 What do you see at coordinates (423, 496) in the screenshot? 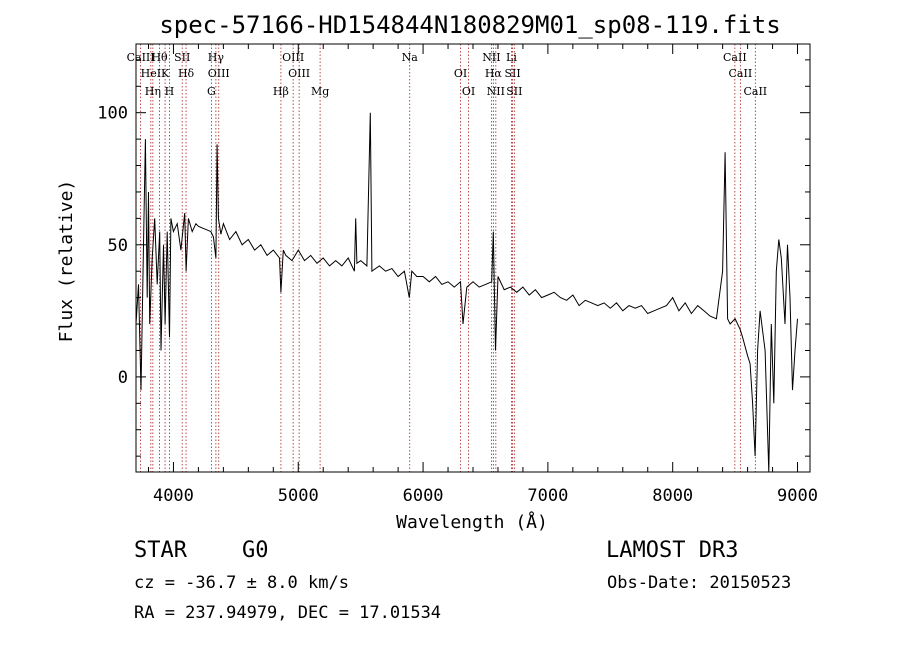
I see `x-tick-label: 6000` at bounding box center [423, 496].